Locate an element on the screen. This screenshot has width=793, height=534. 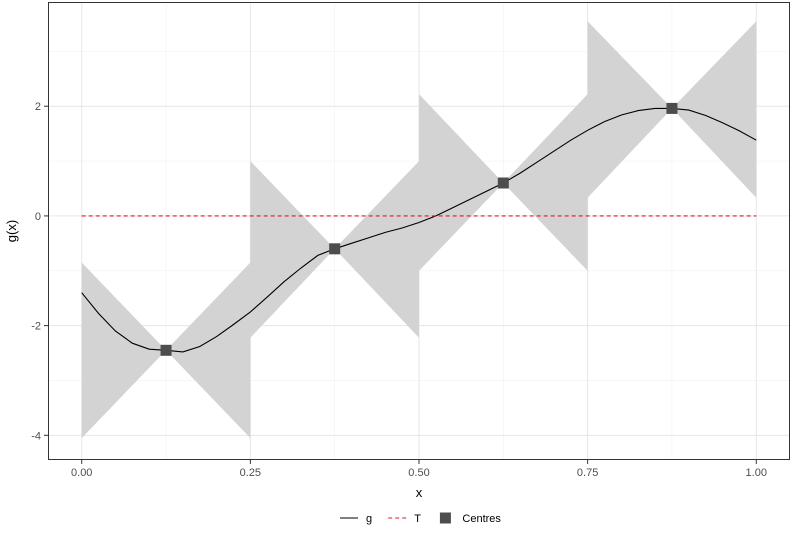
legend-label: g is located at coordinates (369, 519).